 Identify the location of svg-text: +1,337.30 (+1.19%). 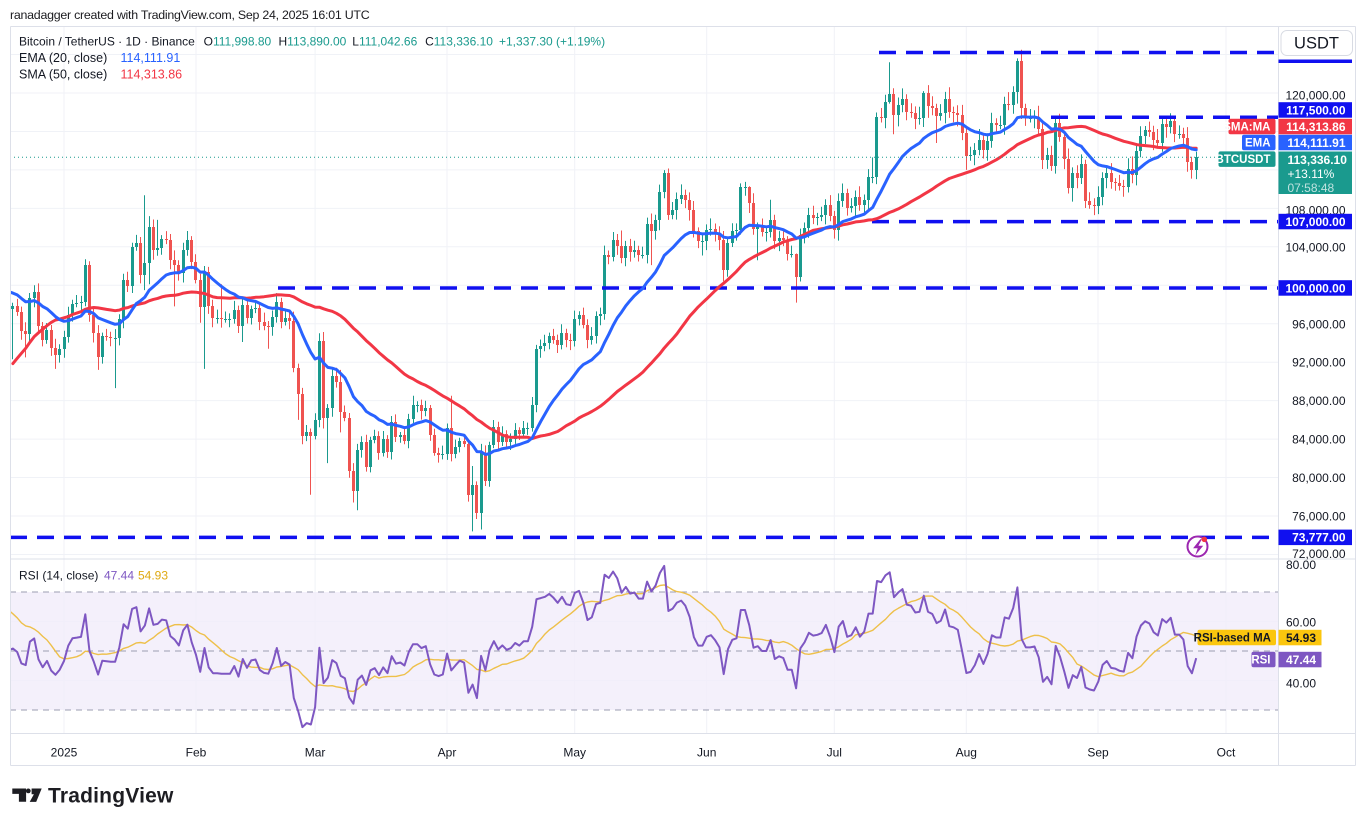
(552, 42).